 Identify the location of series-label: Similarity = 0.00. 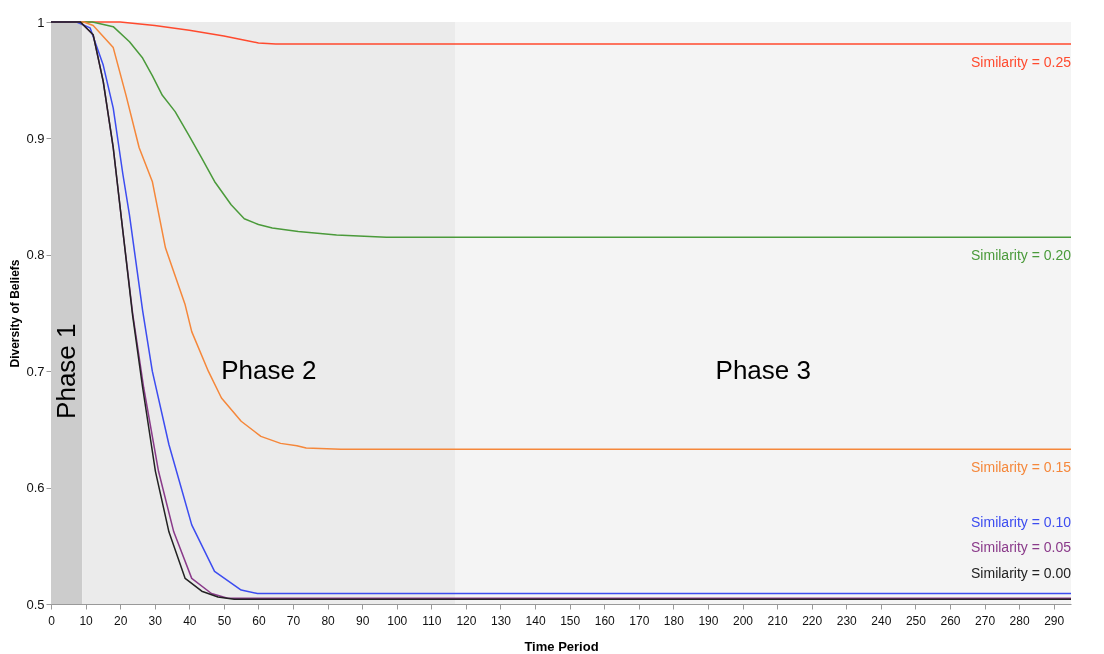
(1021, 572).